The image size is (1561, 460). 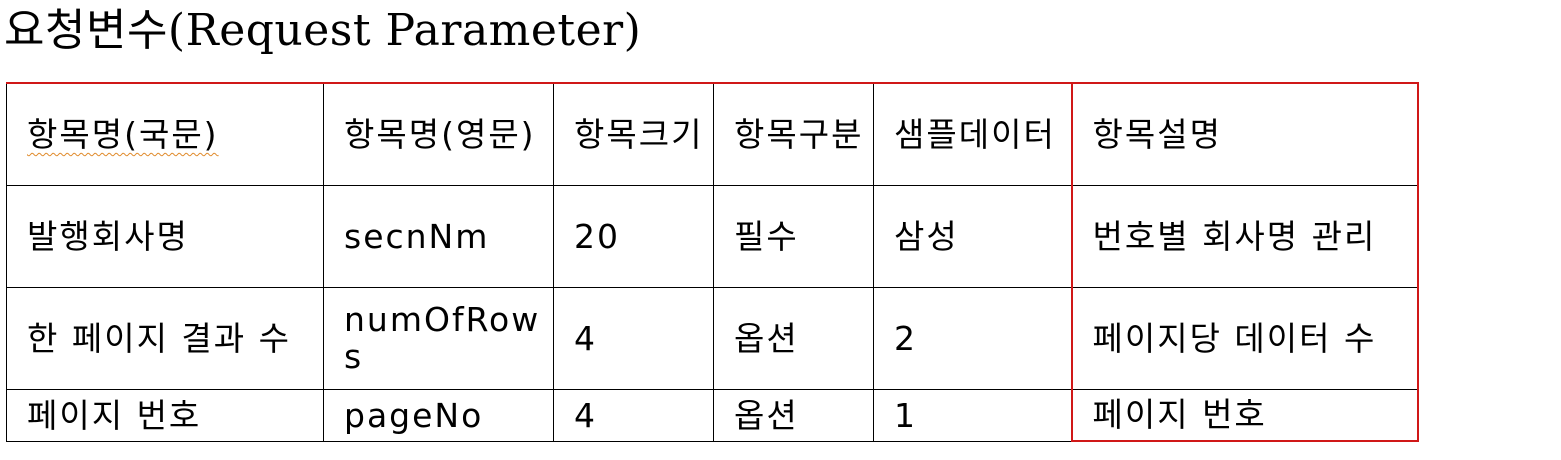 I want to click on table-cell: 20, so click(x=633, y=236).